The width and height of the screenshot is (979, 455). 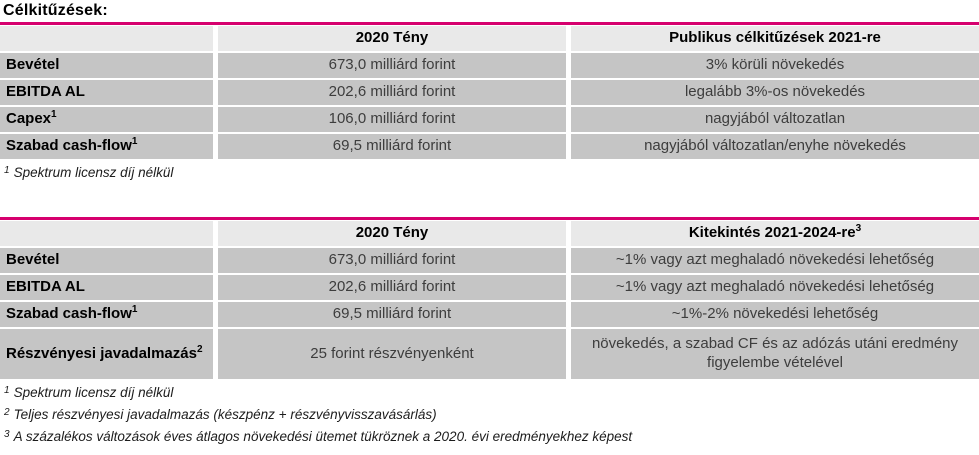 I want to click on outlook-value-cell: nagyjából változatlan/enyhe növekedés, so click(x=775, y=146).